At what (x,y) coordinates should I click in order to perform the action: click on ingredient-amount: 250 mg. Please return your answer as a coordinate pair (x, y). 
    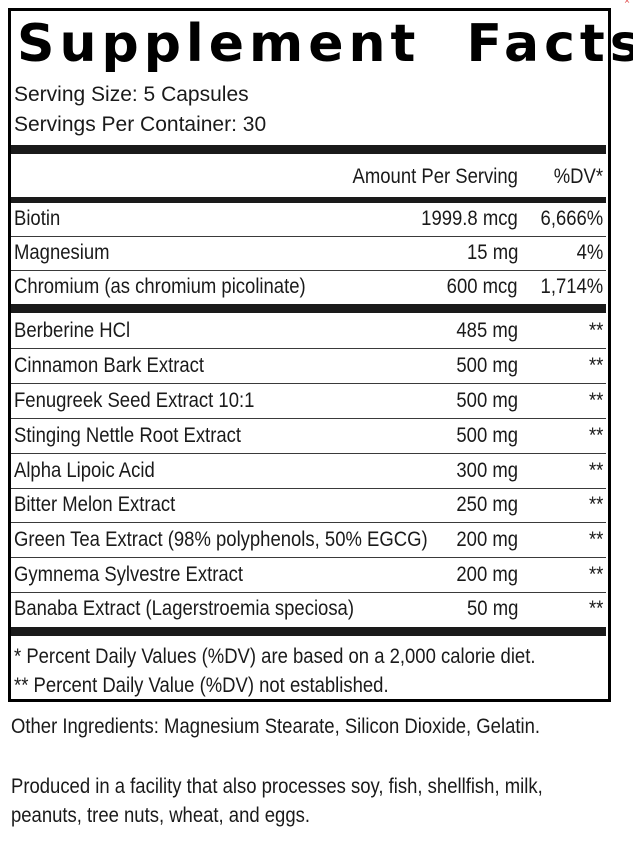
    Looking at the image, I should click on (487, 504).